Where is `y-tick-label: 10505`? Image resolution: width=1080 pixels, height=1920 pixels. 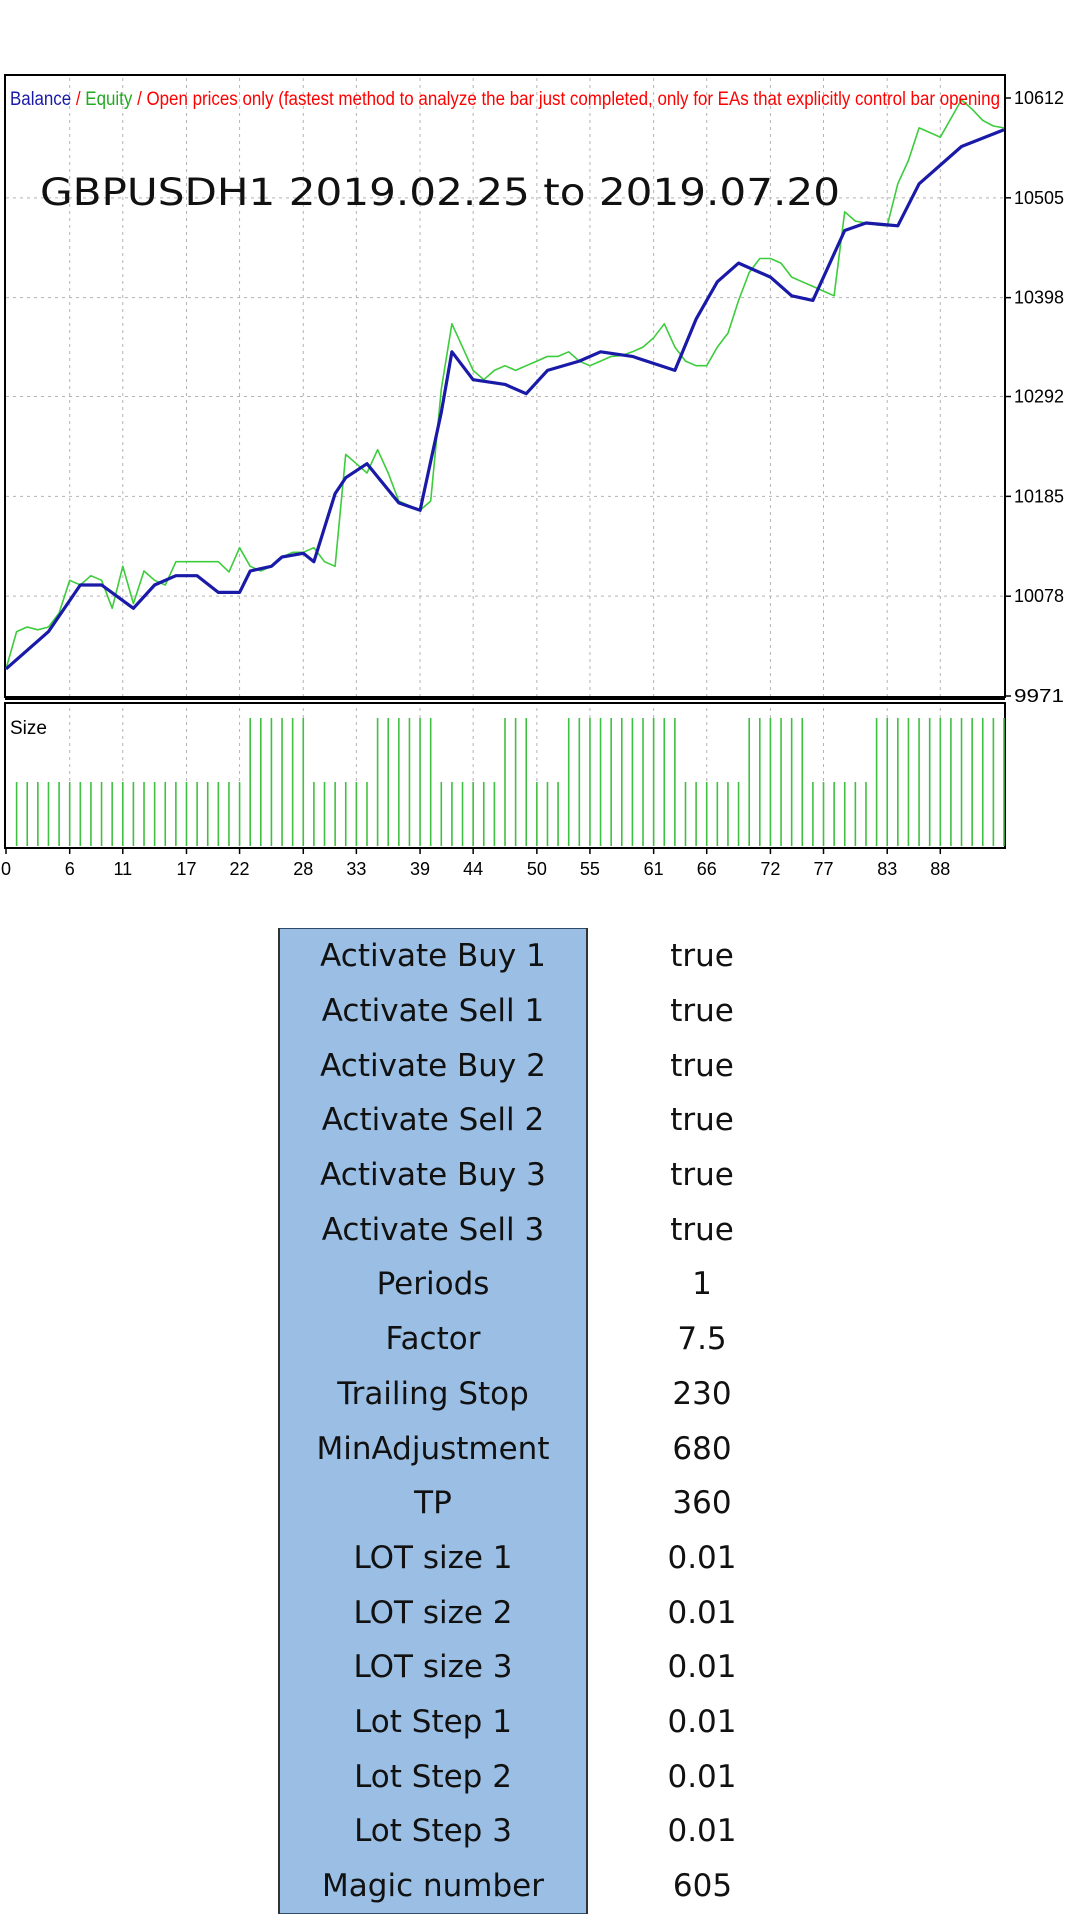
y-tick-label: 10505 is located at coordinates (1039, 198).